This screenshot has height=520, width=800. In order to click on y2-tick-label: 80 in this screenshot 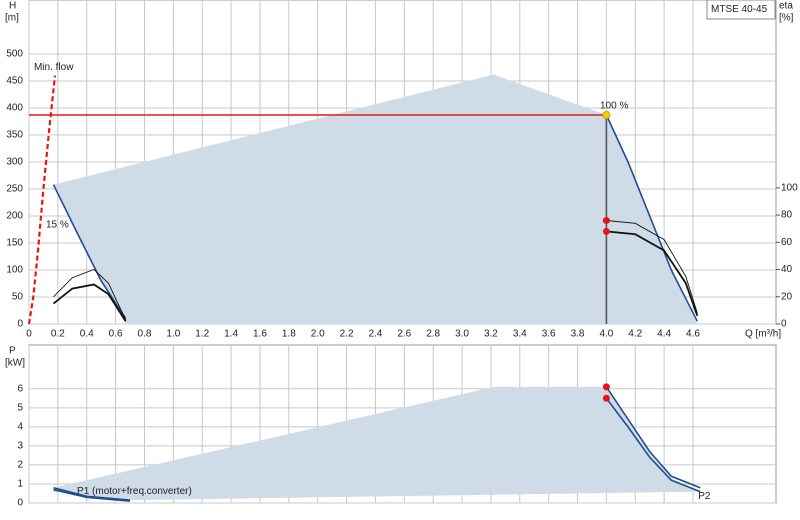, I will do `click(787, 215)`.